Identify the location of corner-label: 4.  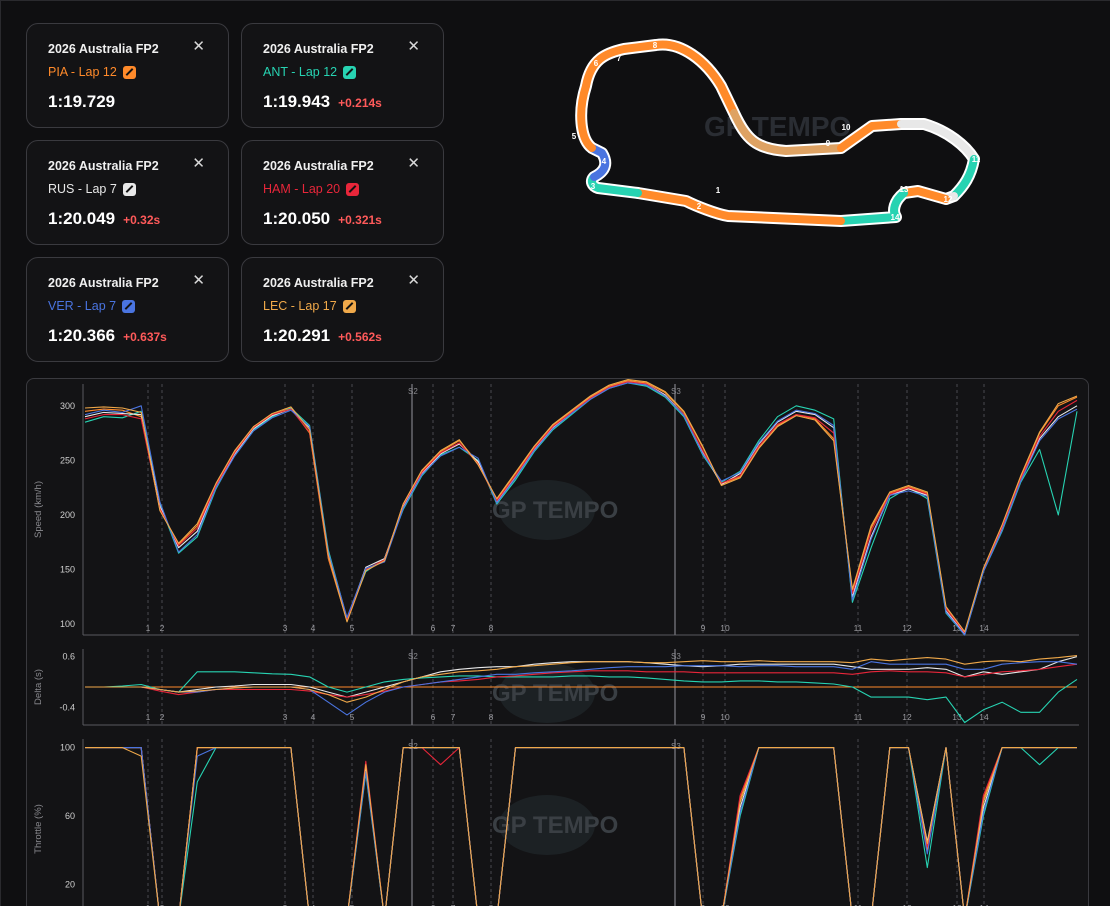
(604, 161).